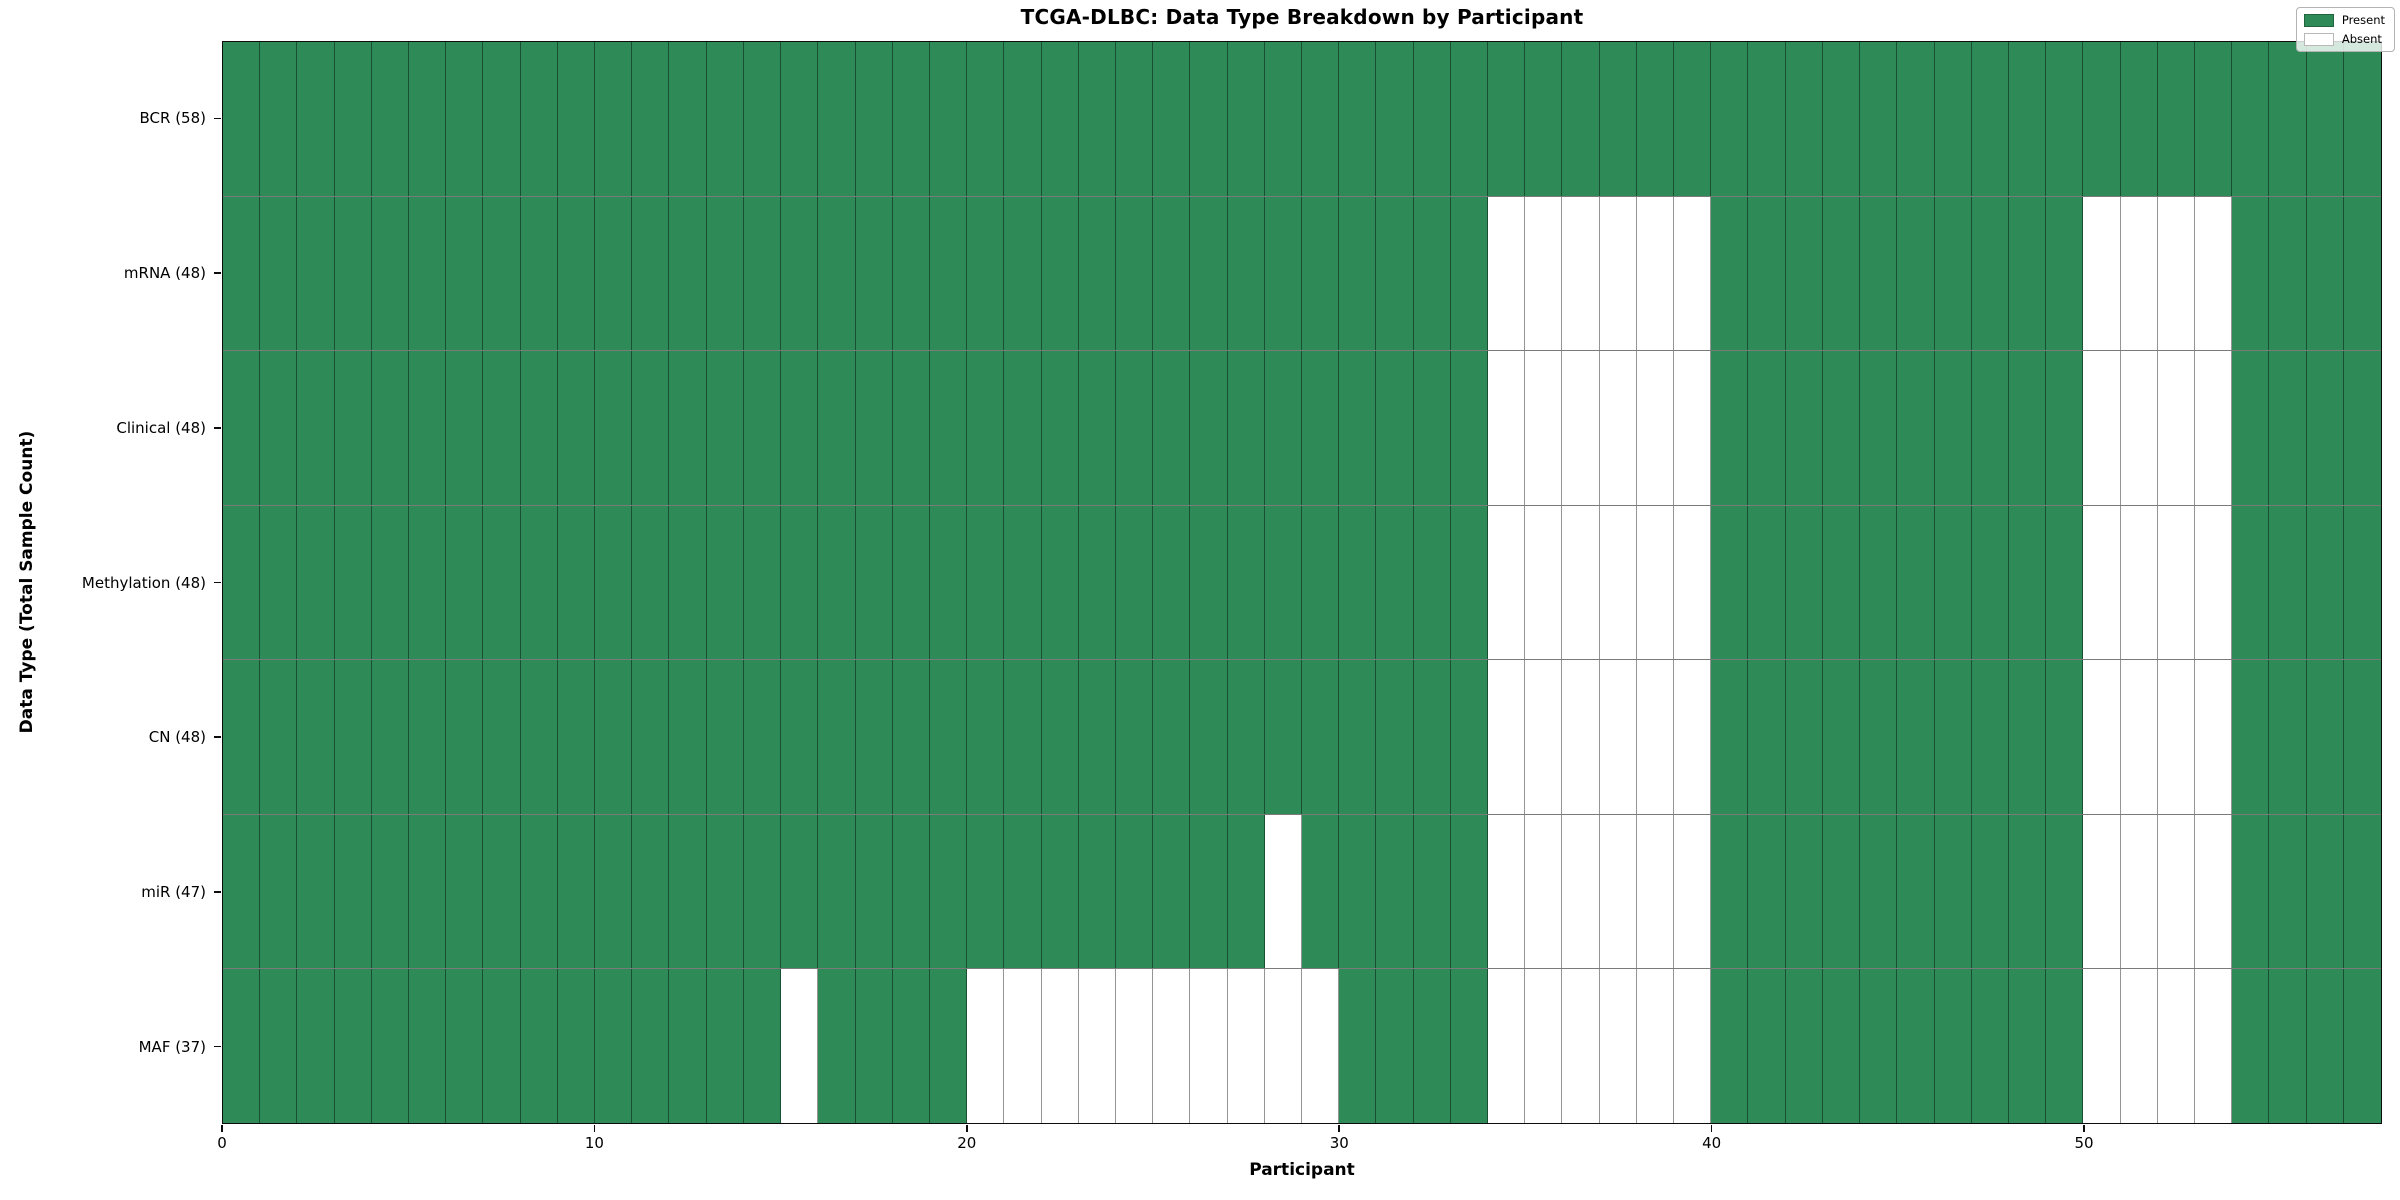  Describe the element at coordinates (164, 273) in the screenshot. I see `y-tick-label: mRNA (48)` at that location.